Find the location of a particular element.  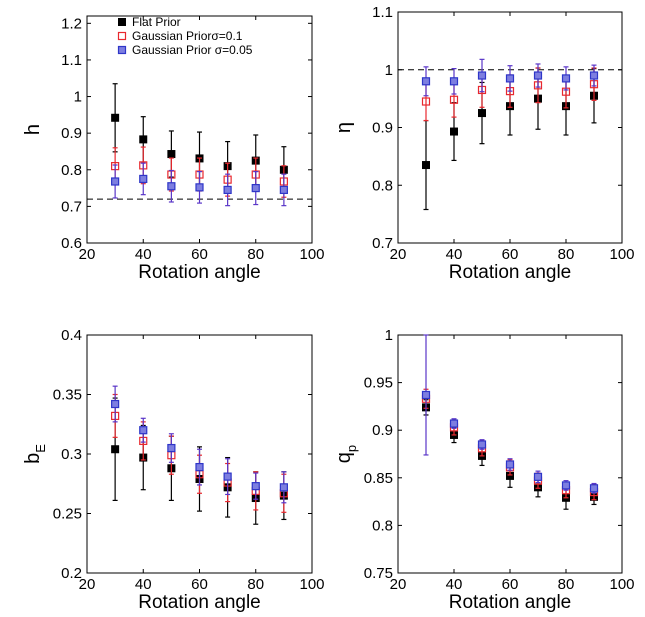

y-tick-label: 0.2 is located at coordinates (71, 573).